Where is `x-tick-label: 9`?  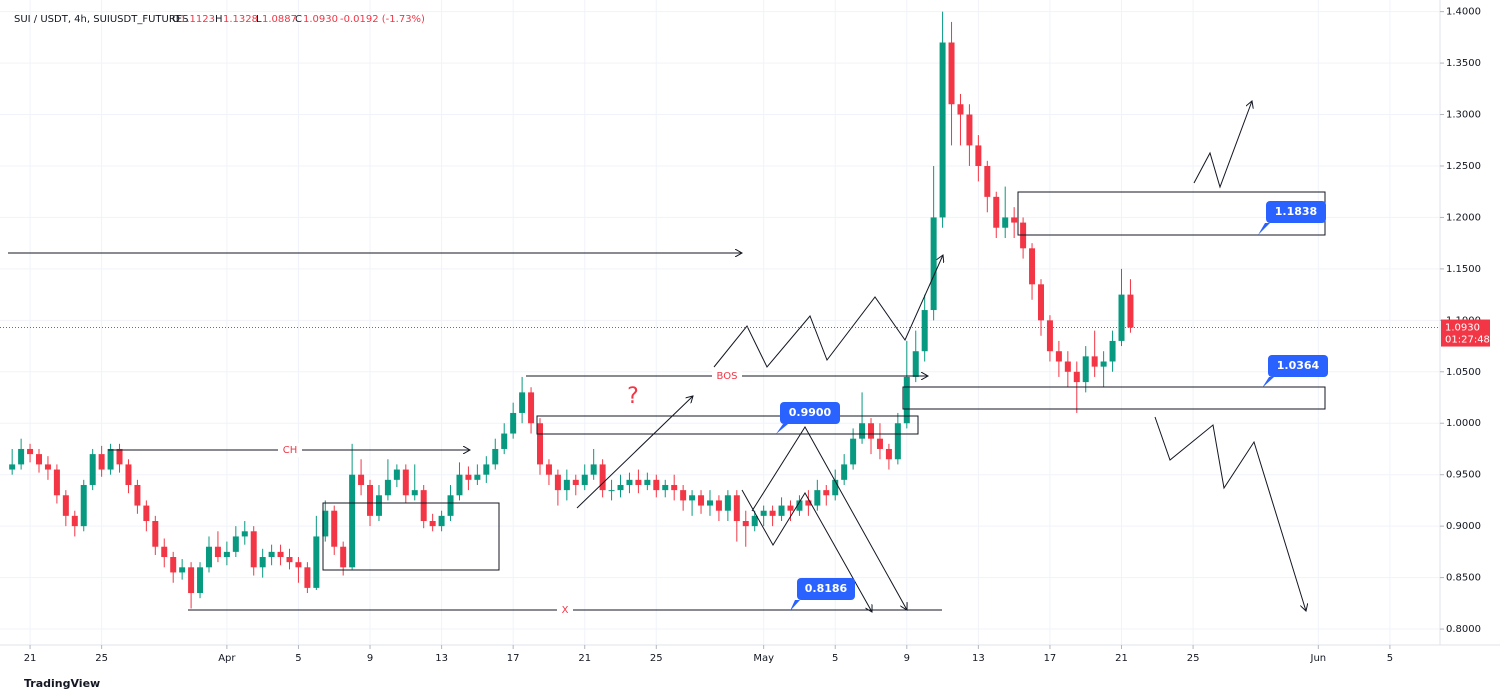 x-tick-label: 9 is located at coordinates (370, 658).